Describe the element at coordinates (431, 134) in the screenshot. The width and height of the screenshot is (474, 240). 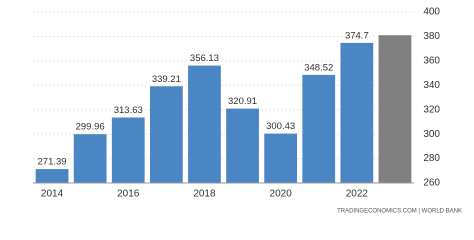
I see `y-tick-label: 300` at that location.